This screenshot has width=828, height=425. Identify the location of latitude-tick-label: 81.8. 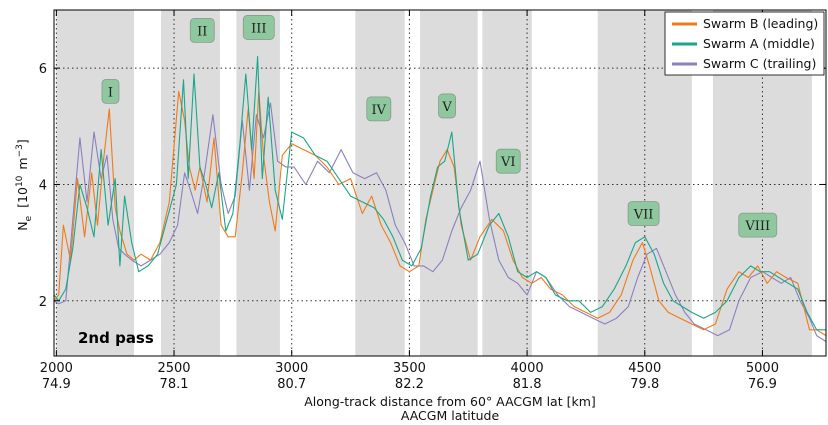
(527, 384).